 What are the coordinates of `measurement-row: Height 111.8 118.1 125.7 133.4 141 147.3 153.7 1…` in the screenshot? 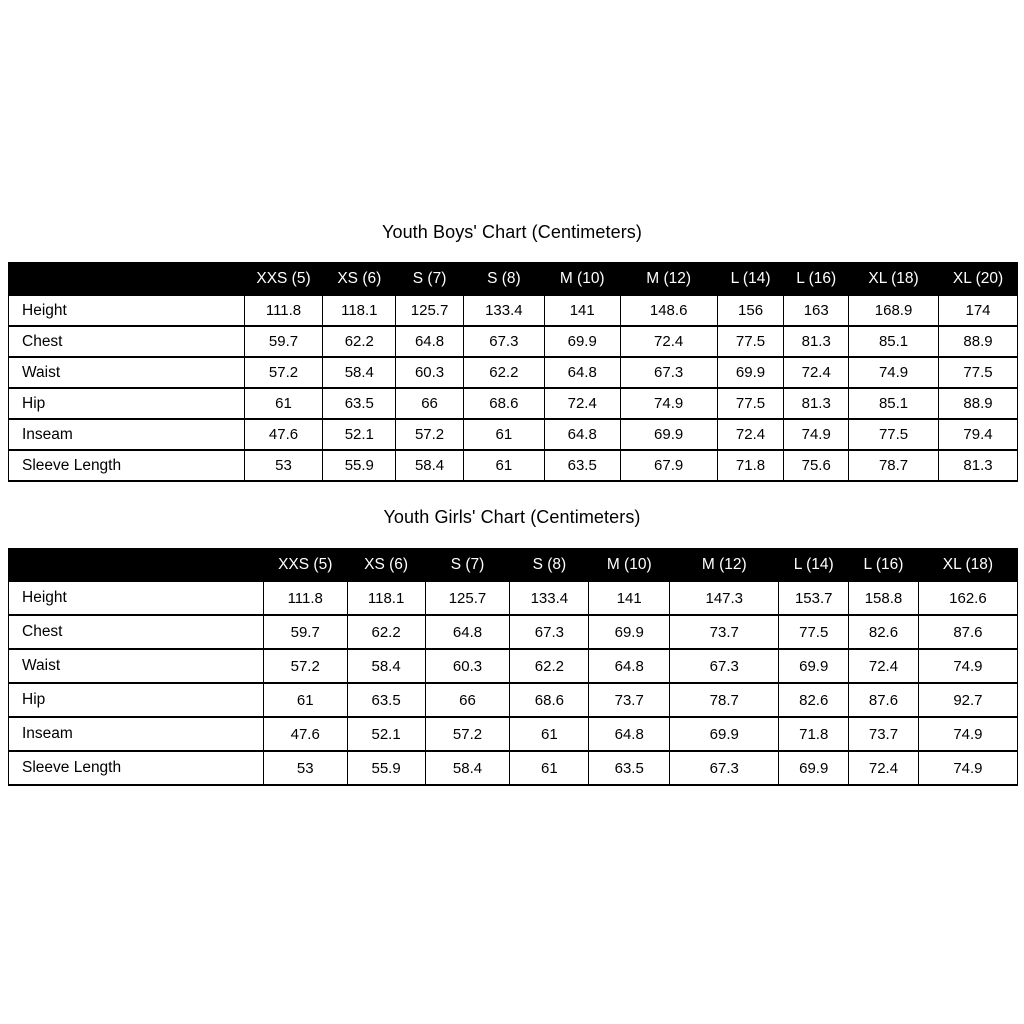 It's located at (513, 598).